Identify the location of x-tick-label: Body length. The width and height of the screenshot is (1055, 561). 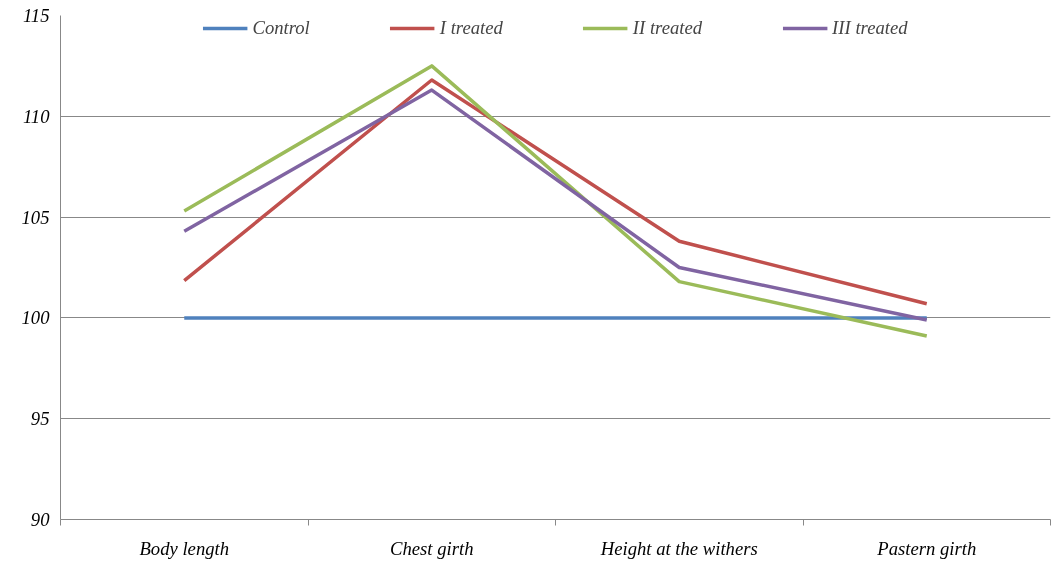
(184, 548).